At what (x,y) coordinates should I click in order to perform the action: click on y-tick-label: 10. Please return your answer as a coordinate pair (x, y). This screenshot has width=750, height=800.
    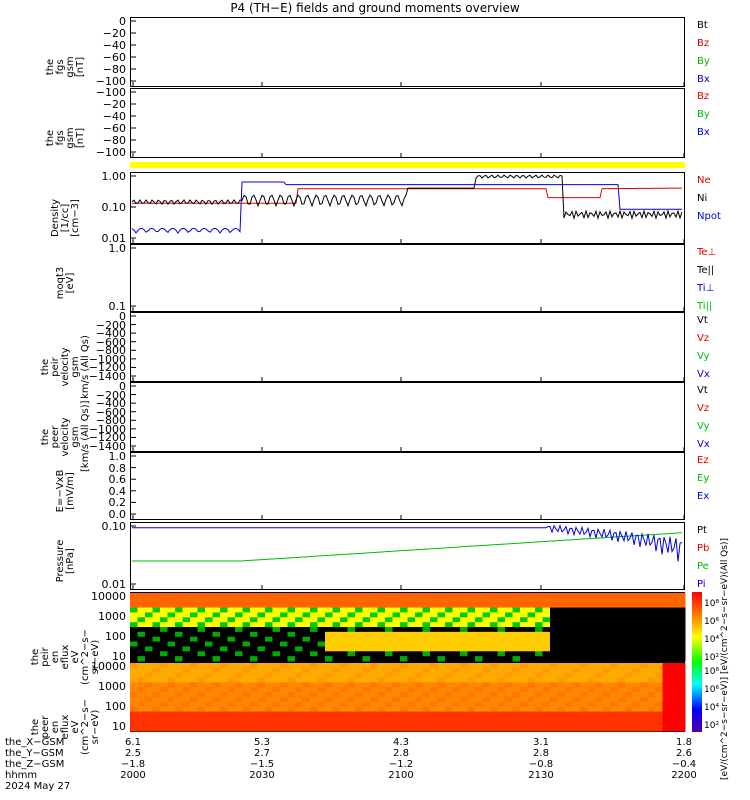
    Looking at the image, I should click on (119, 726).